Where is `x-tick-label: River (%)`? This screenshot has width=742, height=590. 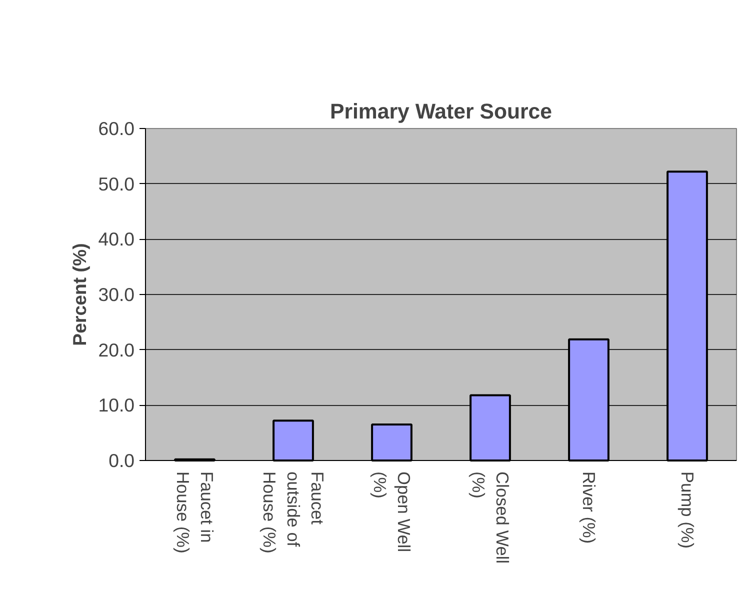
x-tick-label: River (%) is located at coordinates (588, 508).